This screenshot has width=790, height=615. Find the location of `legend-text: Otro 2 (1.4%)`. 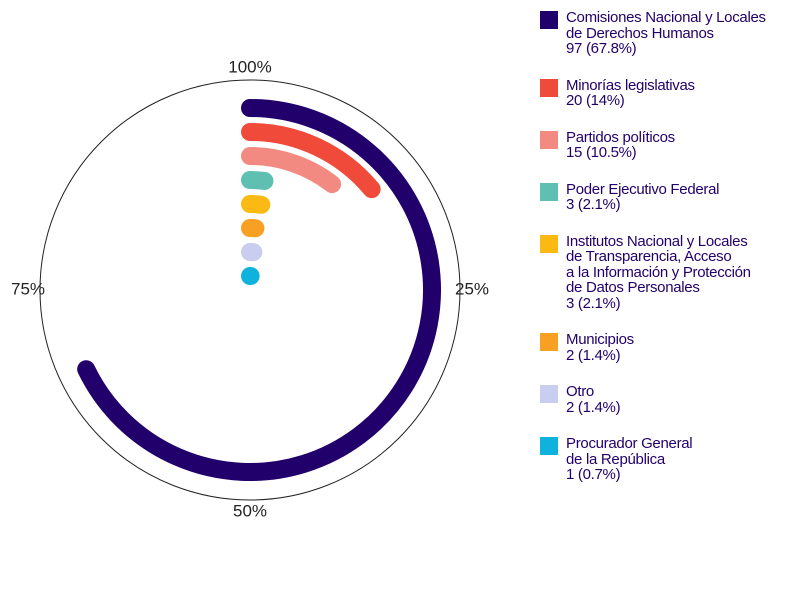

legend-text: Otro 2 (1.4%) is located at coordinates (593, 399).